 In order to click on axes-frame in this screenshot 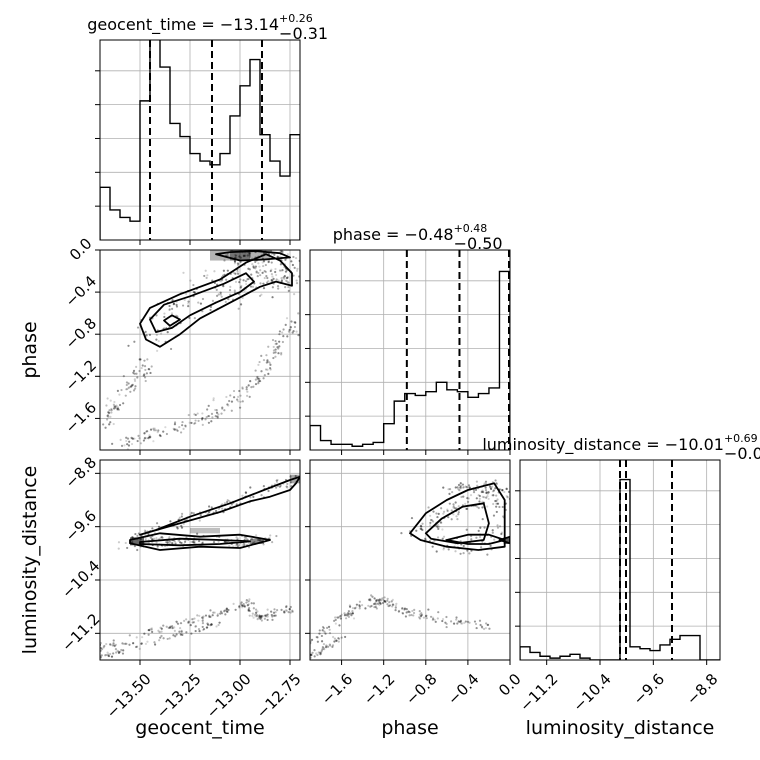, I will do `click(200, 140)`.